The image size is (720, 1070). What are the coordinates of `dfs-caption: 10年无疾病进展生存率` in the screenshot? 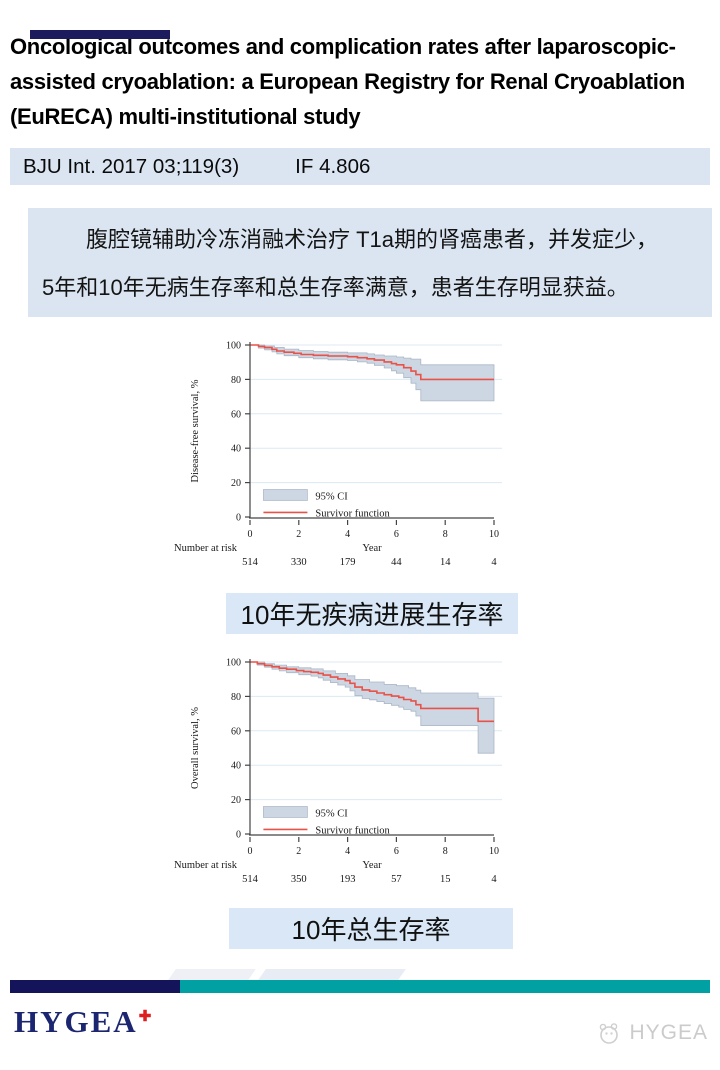 It's located at (372, 613).